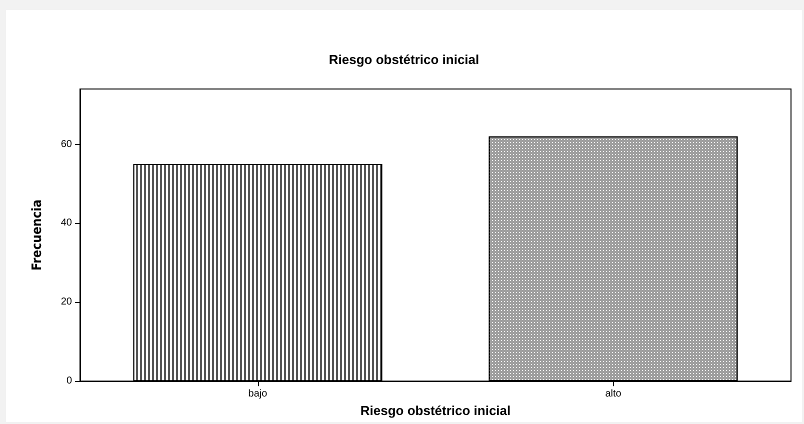  Describe the element at coordinates (258, 394) in the screenshot. I see `x-tick-label: bajo` at that location.